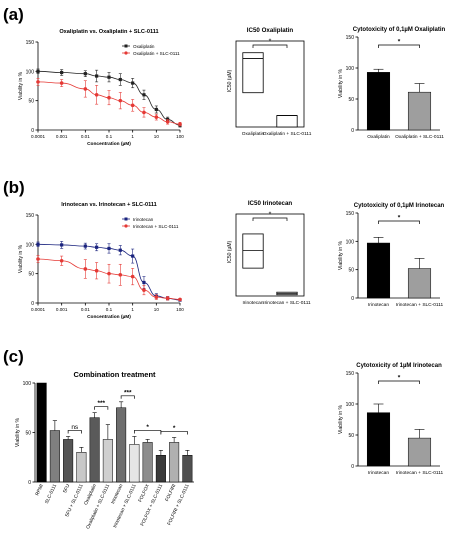 The height and width of the screenshot is (550, 450). I want to click on x-tick-label: SLC-0111, so click(51, 494).